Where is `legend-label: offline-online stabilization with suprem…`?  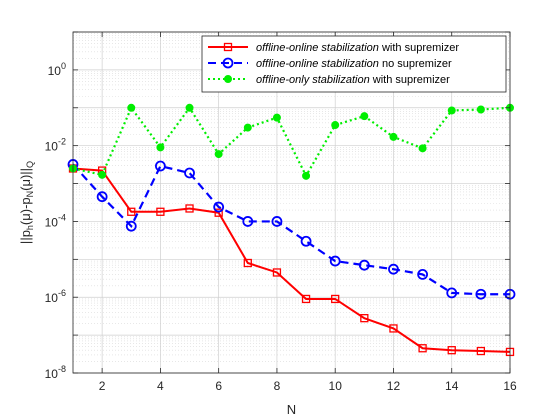
legend-label: offline-online stabilization with suprem… is located at coordinates (357, 48).